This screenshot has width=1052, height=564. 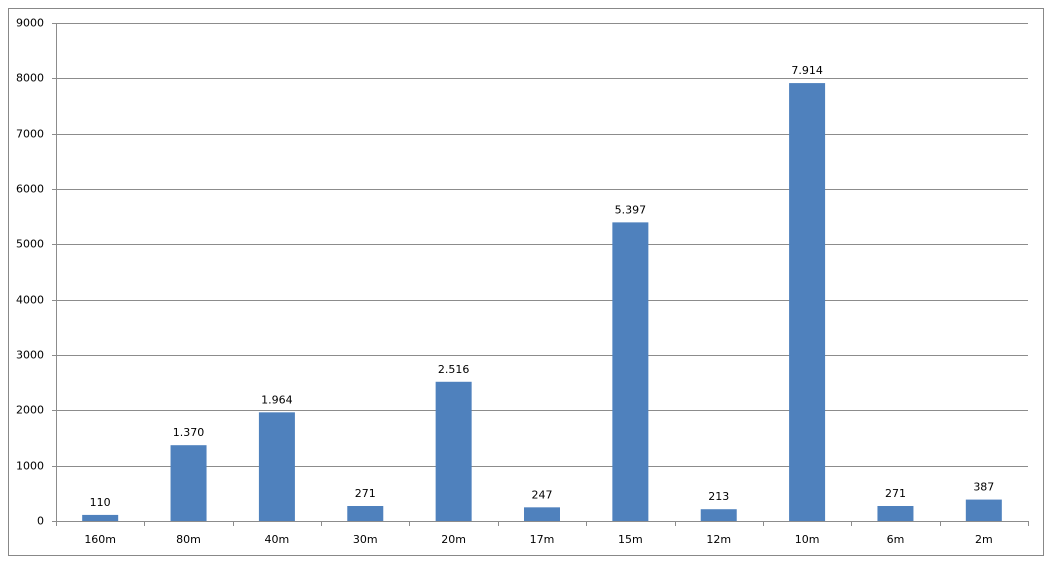 What do you see at coordinates (896, 539) in the screenshot?
I see `x-tick-label: 6m` at bounding box center [896, 539].